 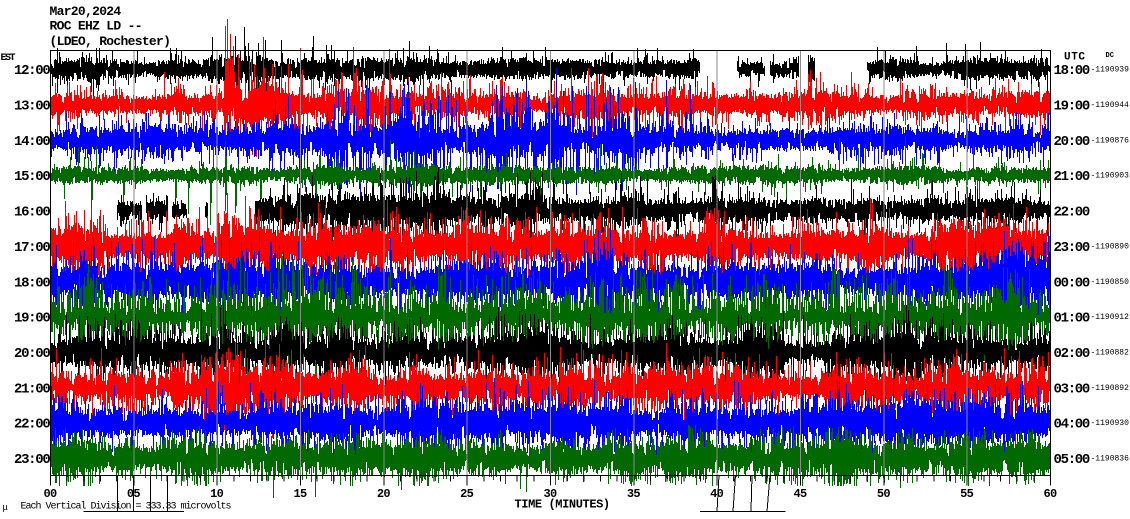 I want to click on svg-text: 20, so click(x=384, y=494).